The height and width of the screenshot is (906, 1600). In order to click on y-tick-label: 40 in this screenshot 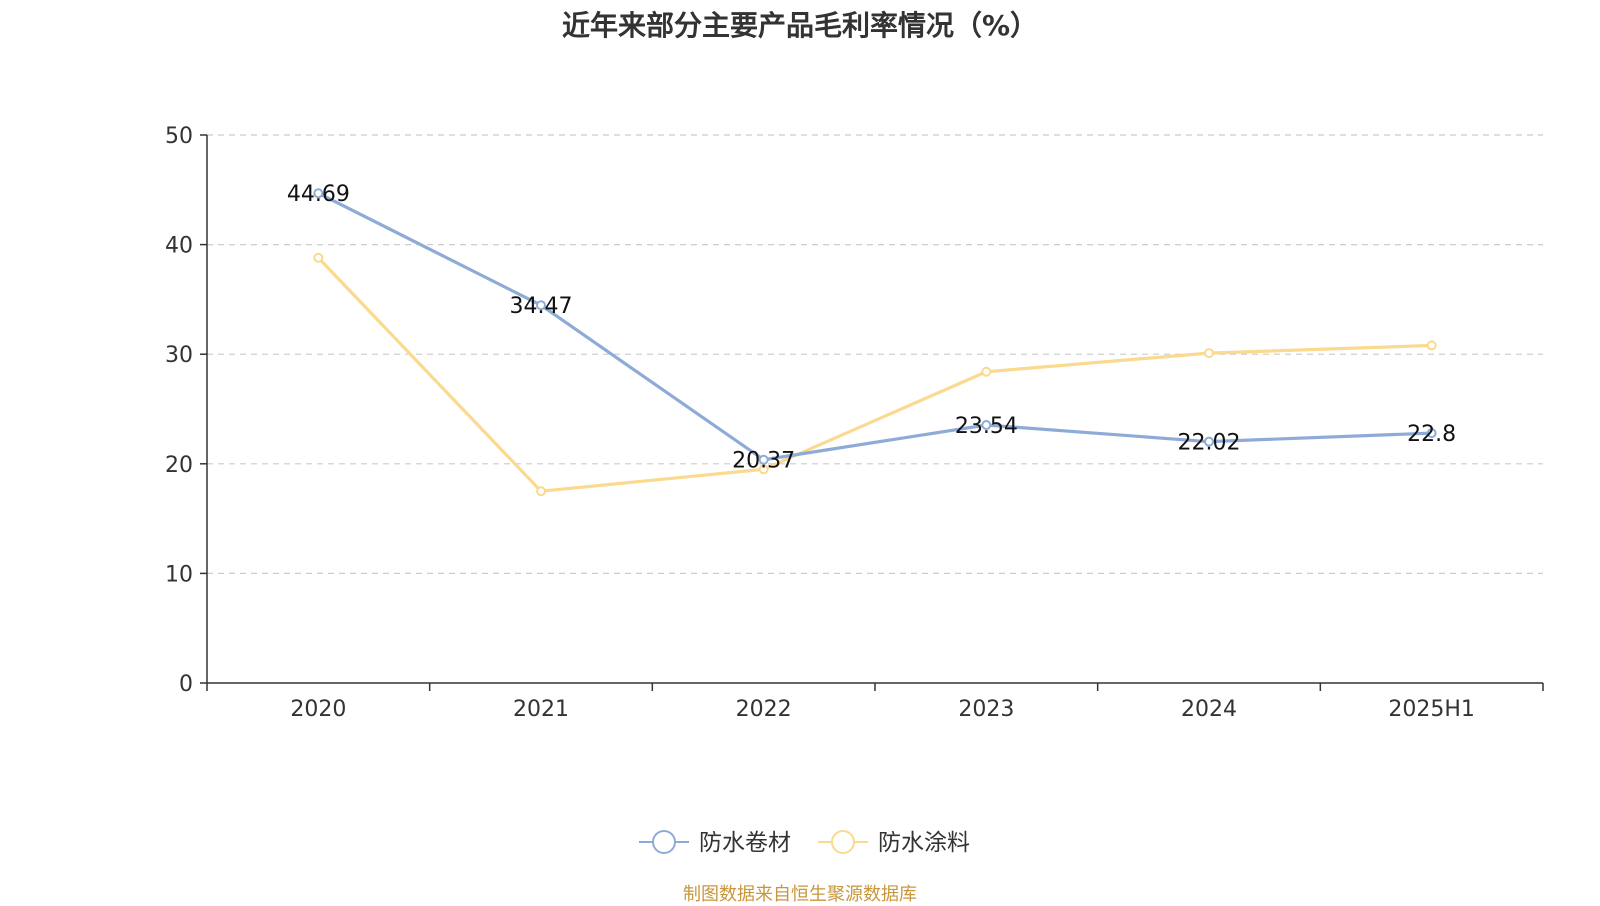, I will do `click(179, 246)`.